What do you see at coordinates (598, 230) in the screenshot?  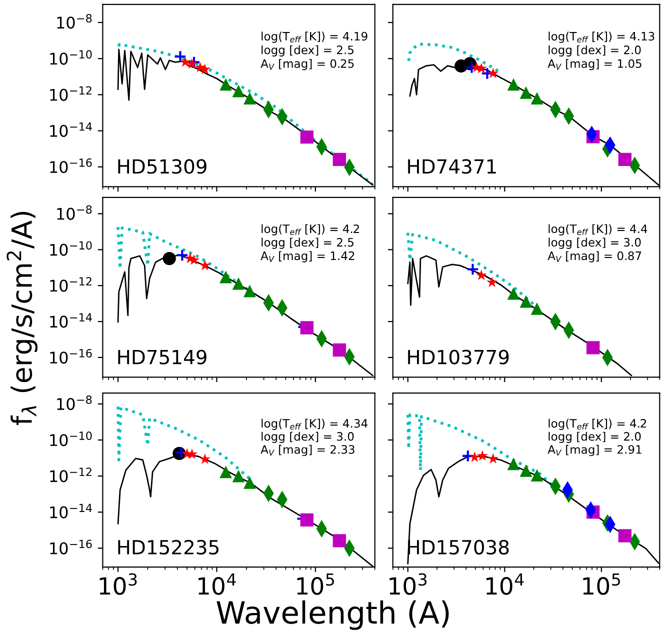 I see `annotation: log(T$_{eff}$ [K]) = 4.4` at bounding box center [598, 230].